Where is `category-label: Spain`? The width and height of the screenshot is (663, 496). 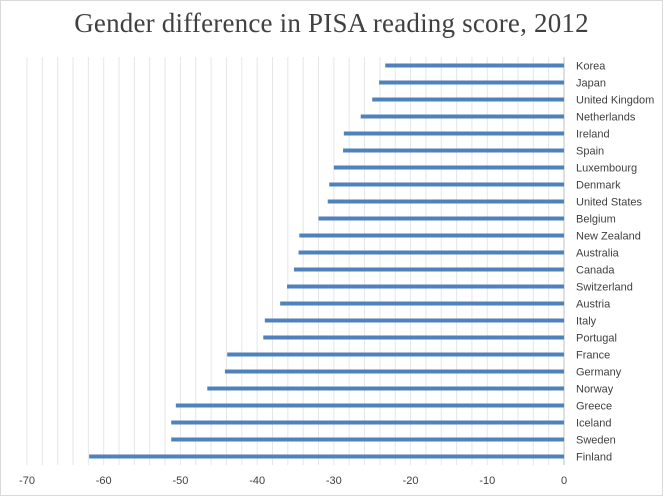 category-label: Spain is located at coordinates (590, 152).